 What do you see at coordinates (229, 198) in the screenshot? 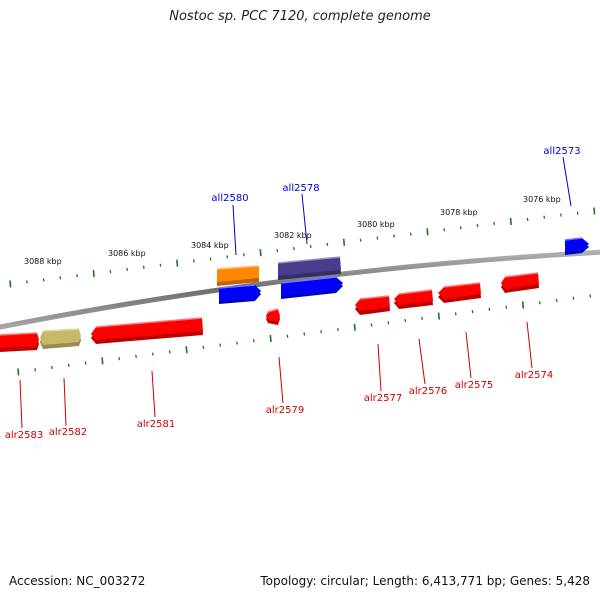
I see `gene-label-all2580: all2580` at bounding box center [229, 198].